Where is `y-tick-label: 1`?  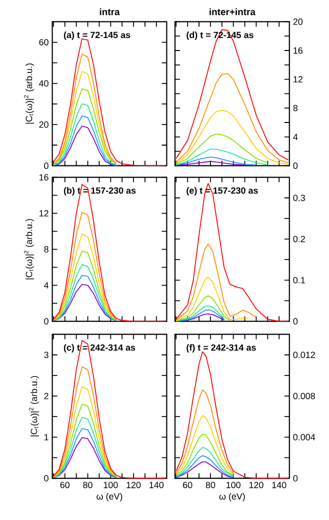 y-tick-label: 1 is located at coordinates (46, 437).